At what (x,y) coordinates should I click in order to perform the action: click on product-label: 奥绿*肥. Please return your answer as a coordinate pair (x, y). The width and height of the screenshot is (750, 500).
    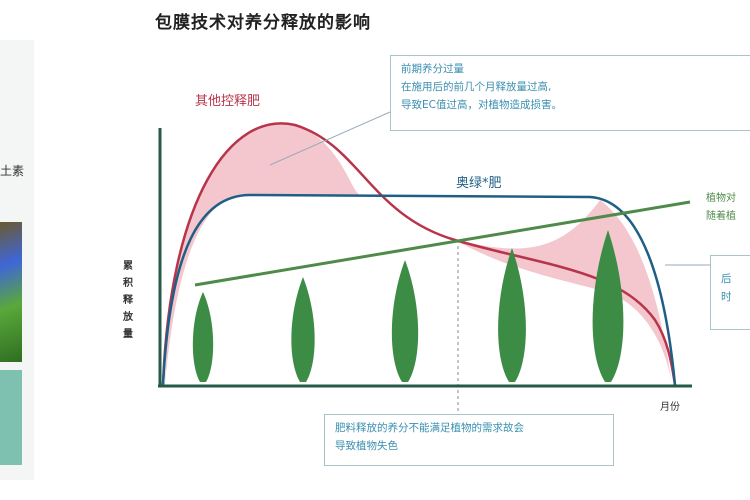
    Looking at the image, I should click on (479, 183).